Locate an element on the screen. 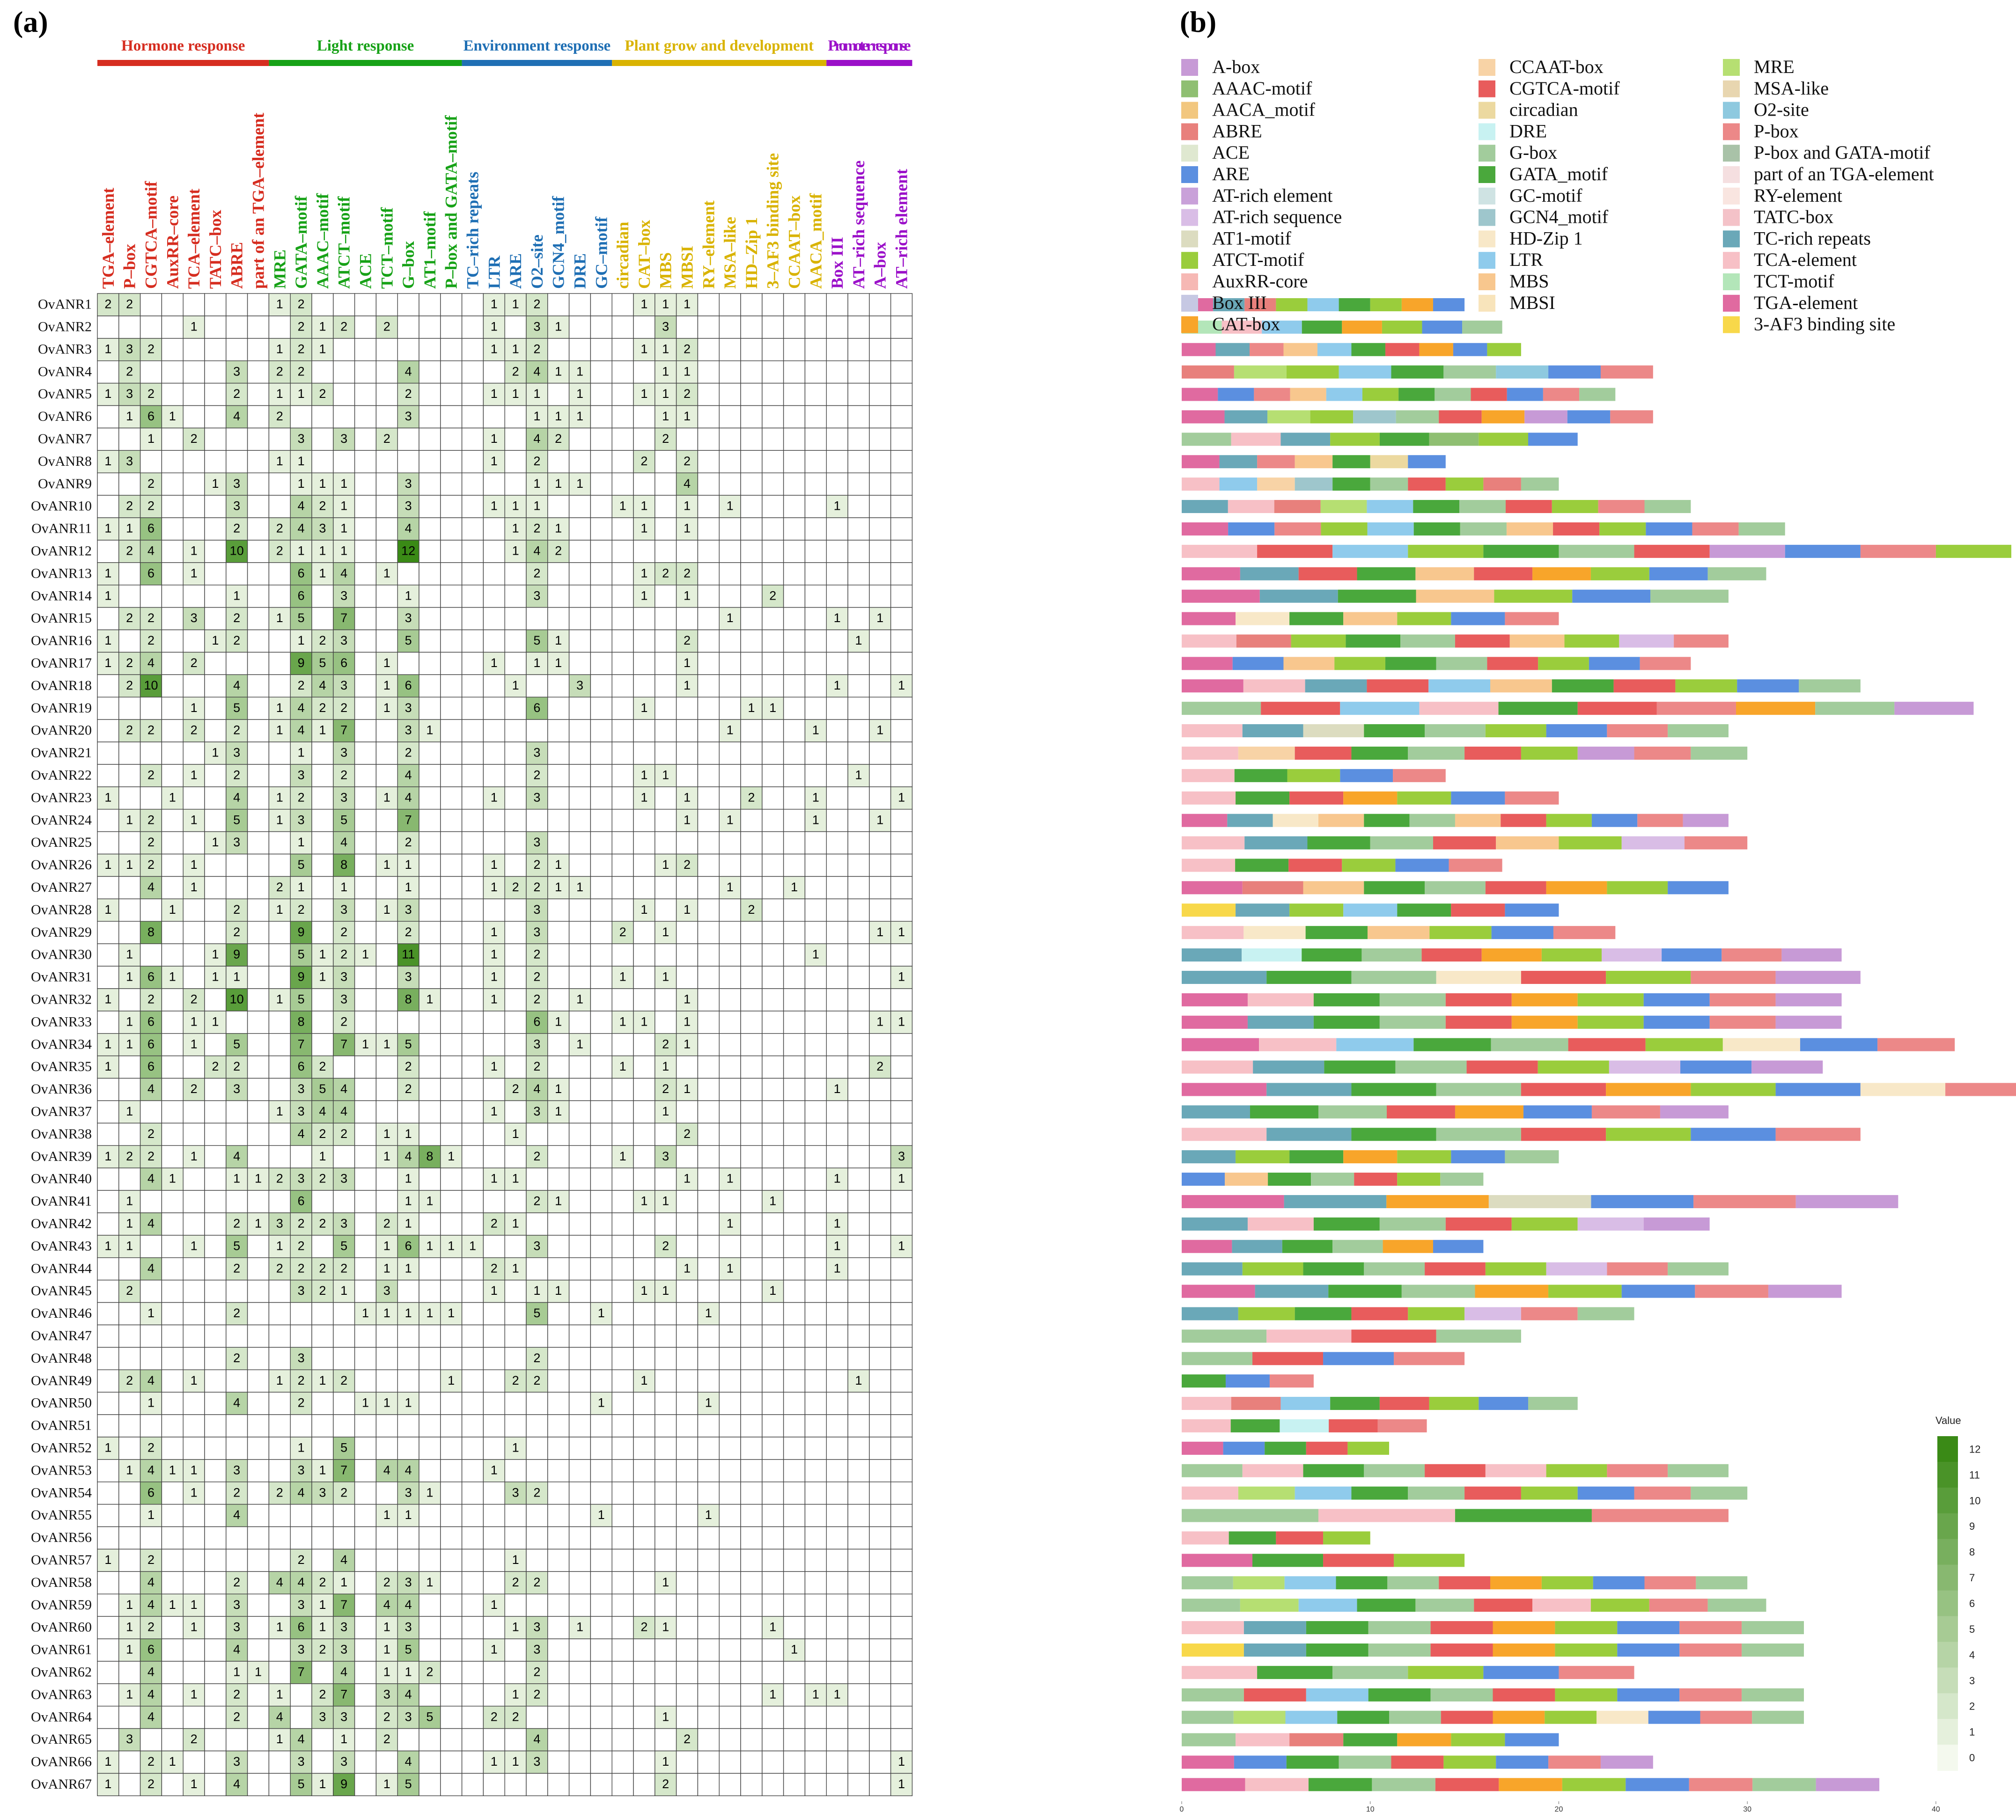 The width and height of the screenshot is (2016, 1820). legend-swatch is located at coordinates (1731, 88).